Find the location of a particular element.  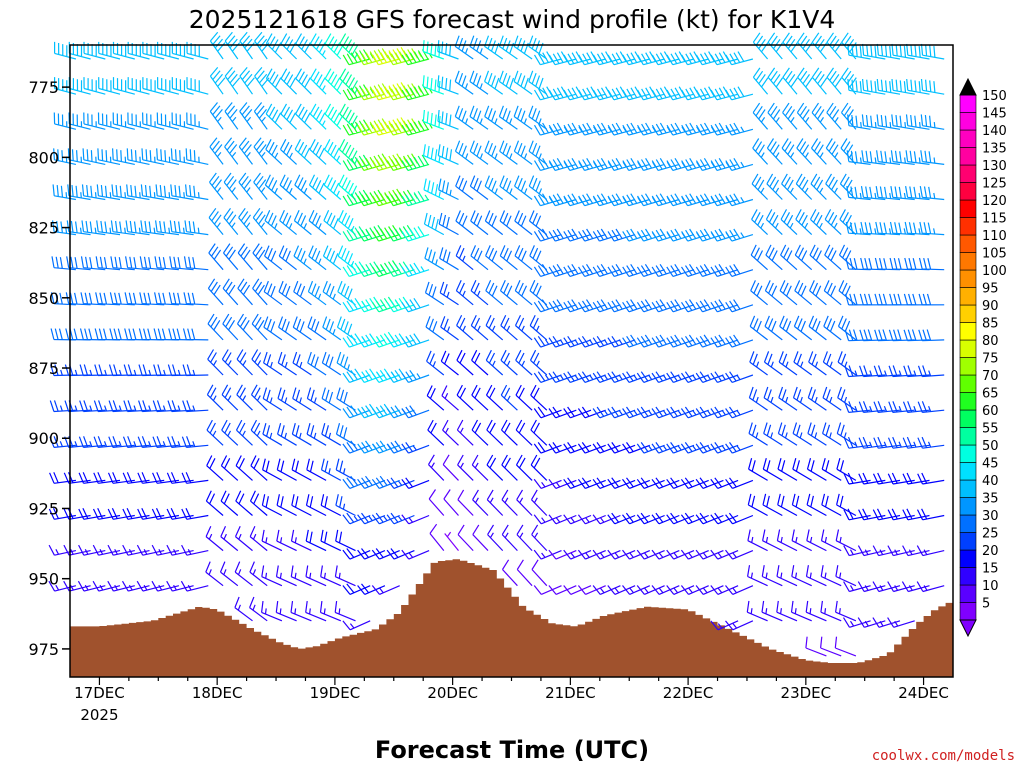

colorbar-label: 5 is located at coordinates (986, 604).